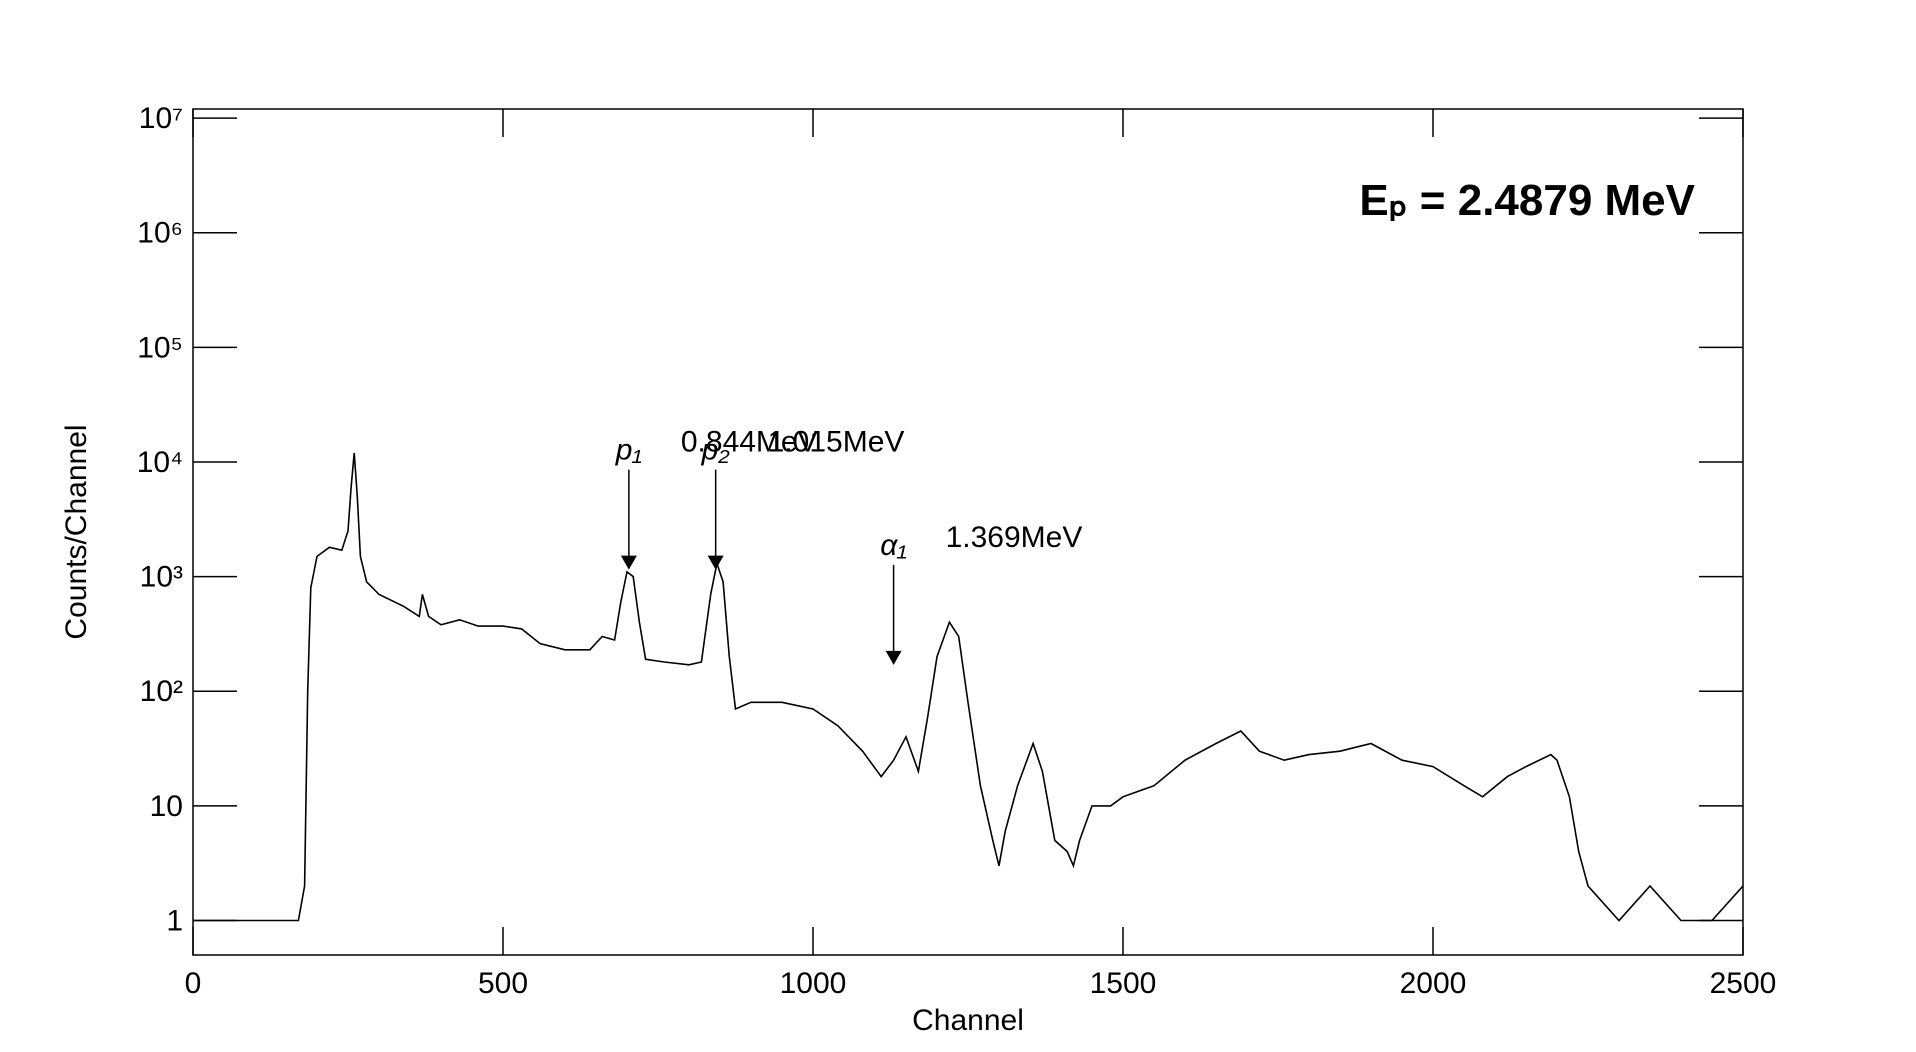 The image size is (1916, 1052). Describe the element at coordinates (160, 462) in the screenshot. I see `y-tick-label: 10⁴` at that location.